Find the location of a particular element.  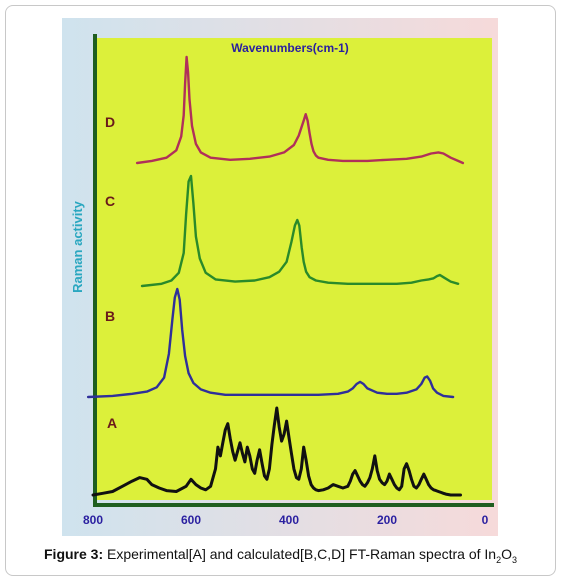

series-line-a is located at coordinates (276, 451).